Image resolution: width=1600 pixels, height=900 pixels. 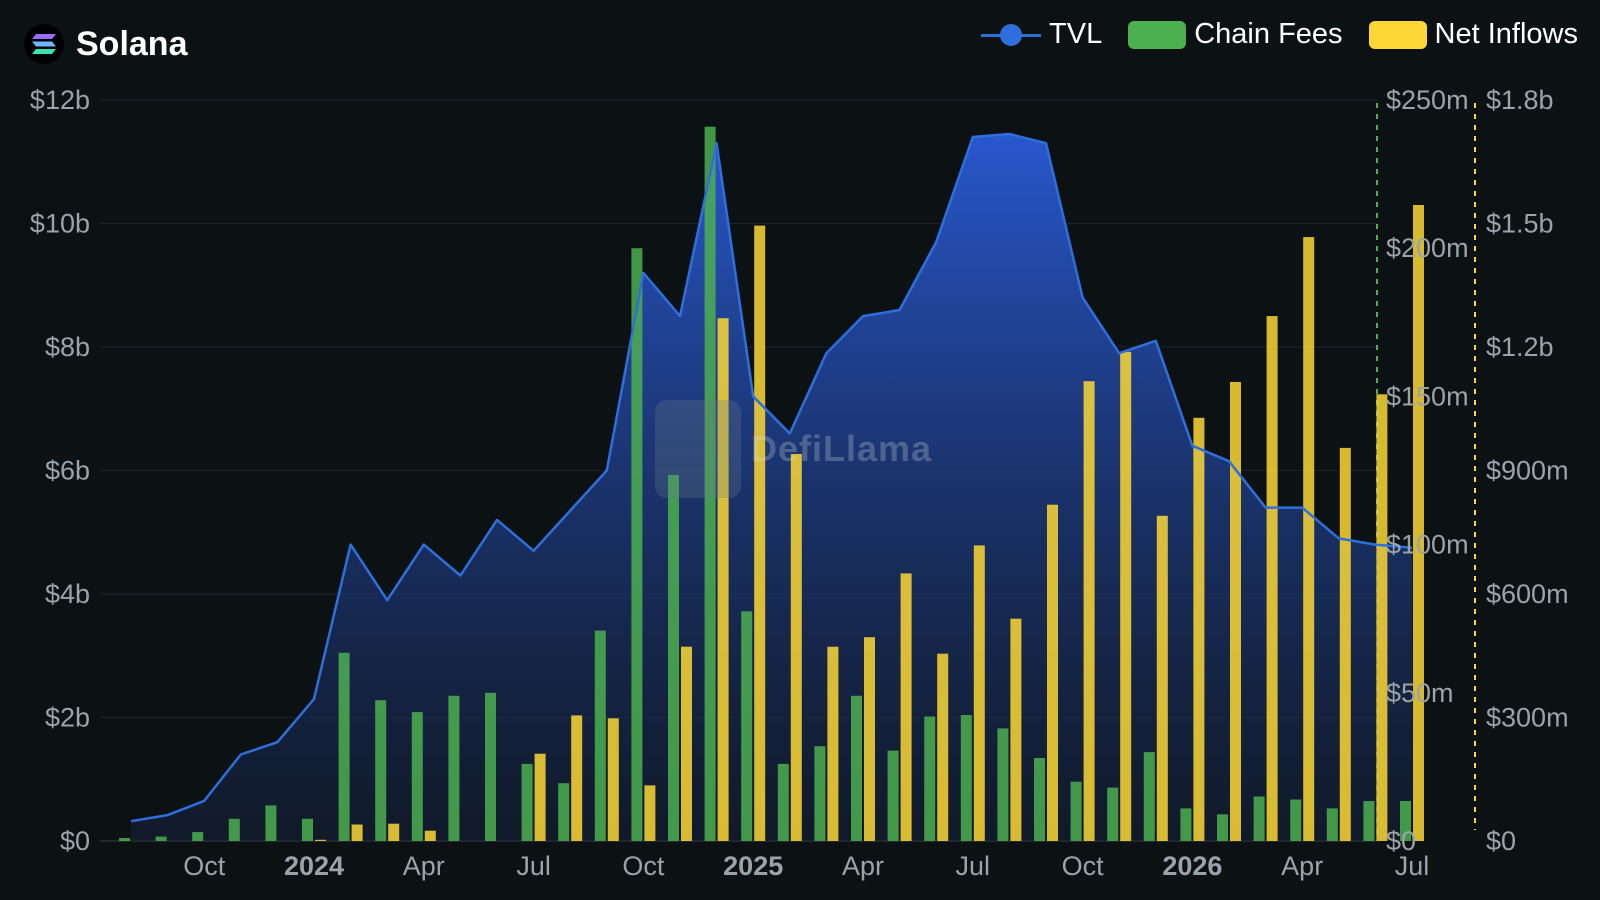 I want to click on tvl-axis-tick: $2b, so click(x=67, y=718).